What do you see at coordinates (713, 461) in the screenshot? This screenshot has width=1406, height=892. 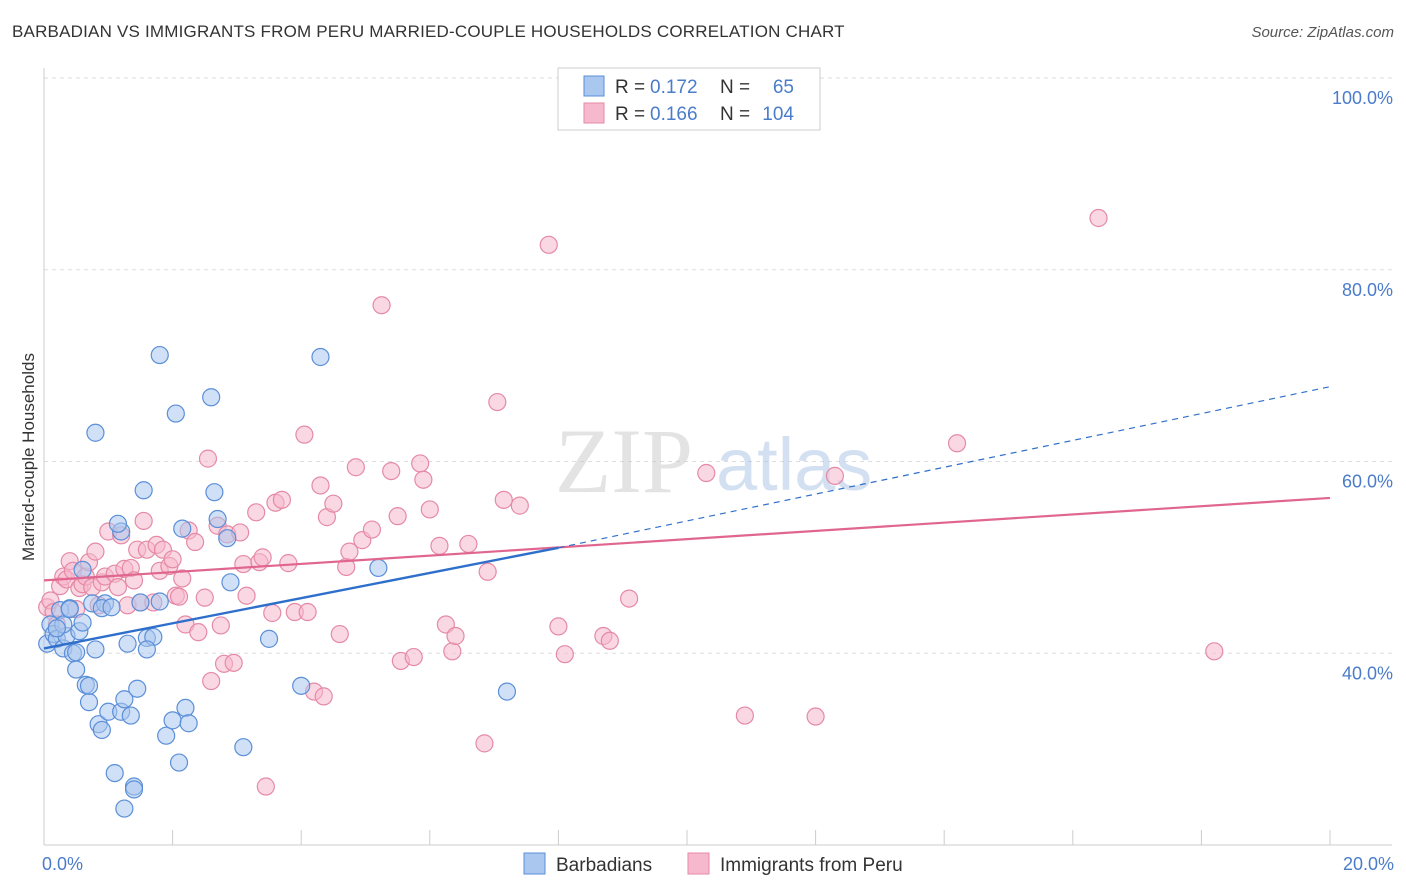 I see `watermark: ZIP atlas` at bounding box center [713, 461].